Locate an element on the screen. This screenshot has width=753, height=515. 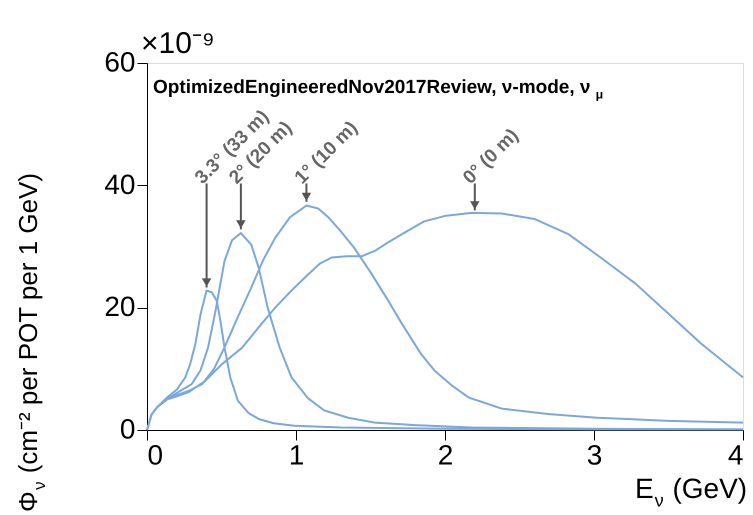
x-tick-label: 1 is located at coordinates (296, 455).